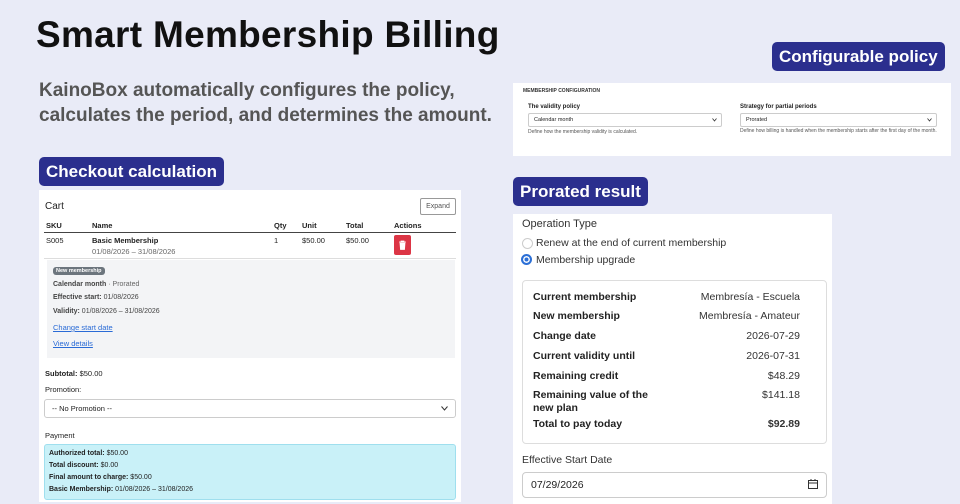 This screenshot has width=960, height=504. What do you see at coordinates (60, 435) in the screenshot?
I see `payment-label: Payment` at bounding box center [60, 435].